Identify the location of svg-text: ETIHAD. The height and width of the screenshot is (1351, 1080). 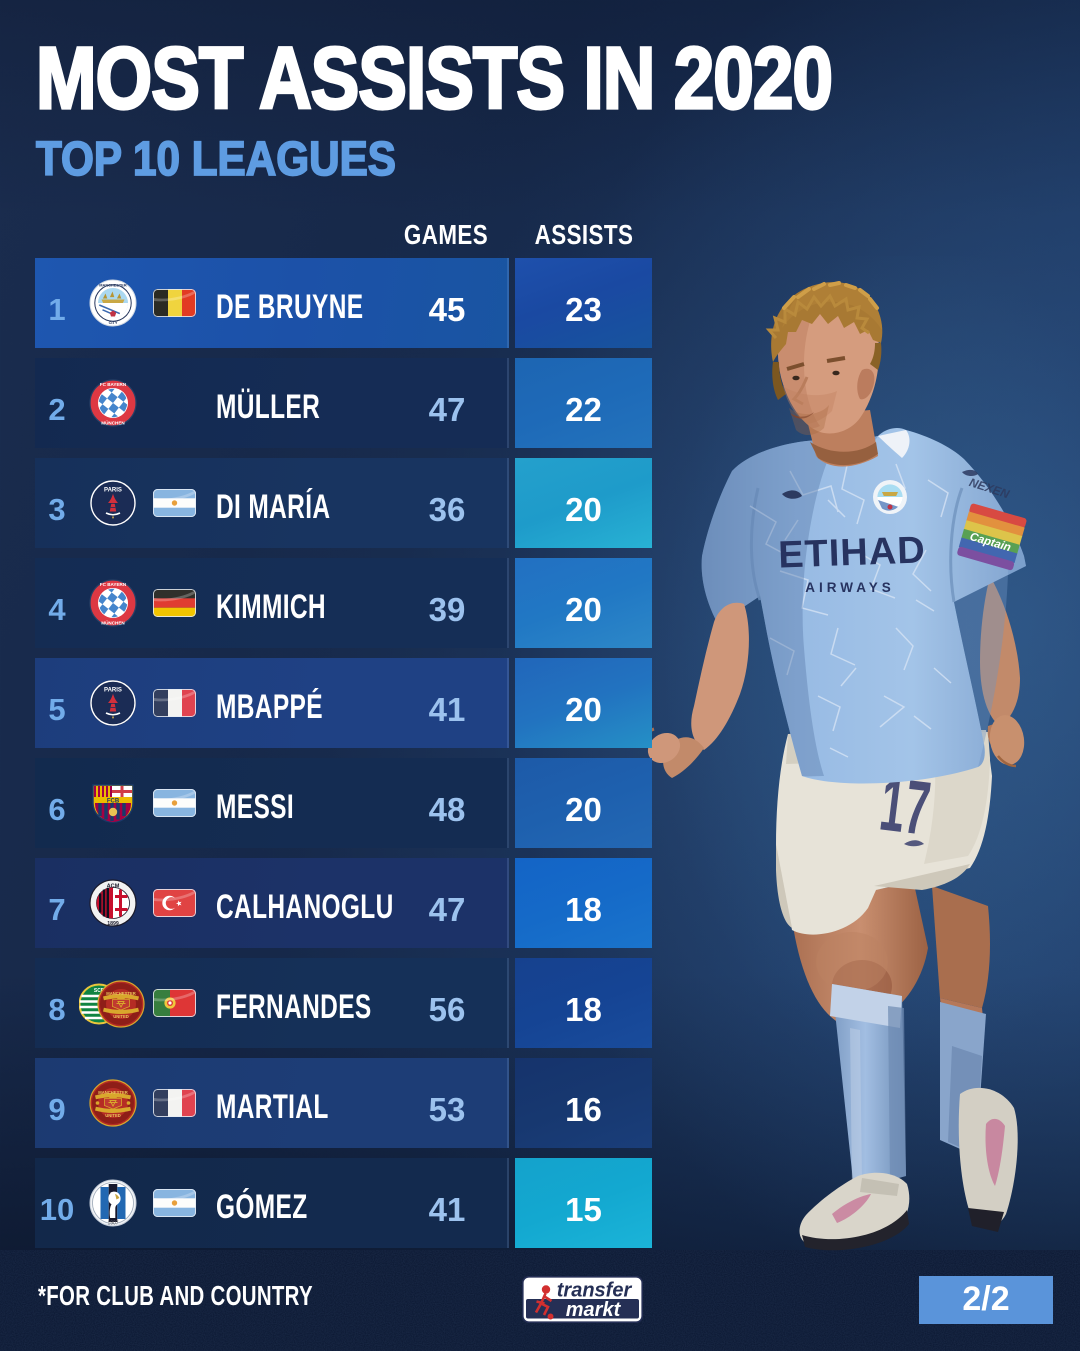
(852, 552).